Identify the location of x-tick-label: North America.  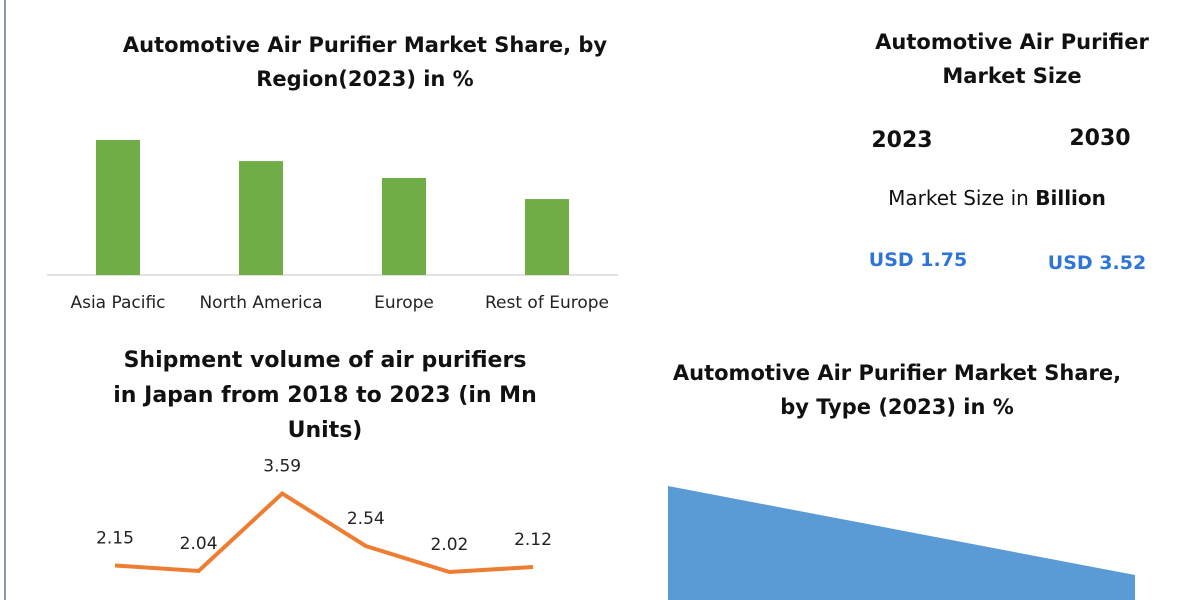
(260, 303).